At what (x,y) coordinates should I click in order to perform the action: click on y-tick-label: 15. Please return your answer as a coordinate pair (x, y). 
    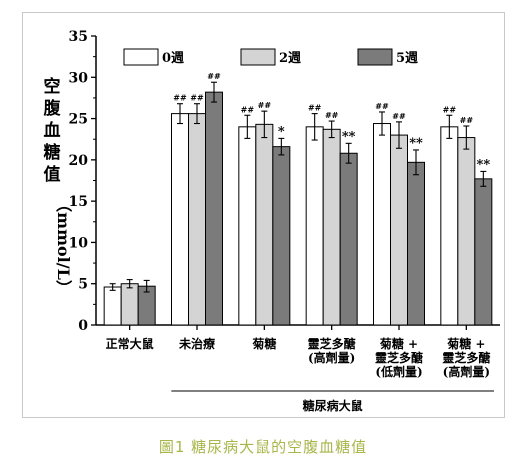
    Looking at the image, I should click on (78, 202).